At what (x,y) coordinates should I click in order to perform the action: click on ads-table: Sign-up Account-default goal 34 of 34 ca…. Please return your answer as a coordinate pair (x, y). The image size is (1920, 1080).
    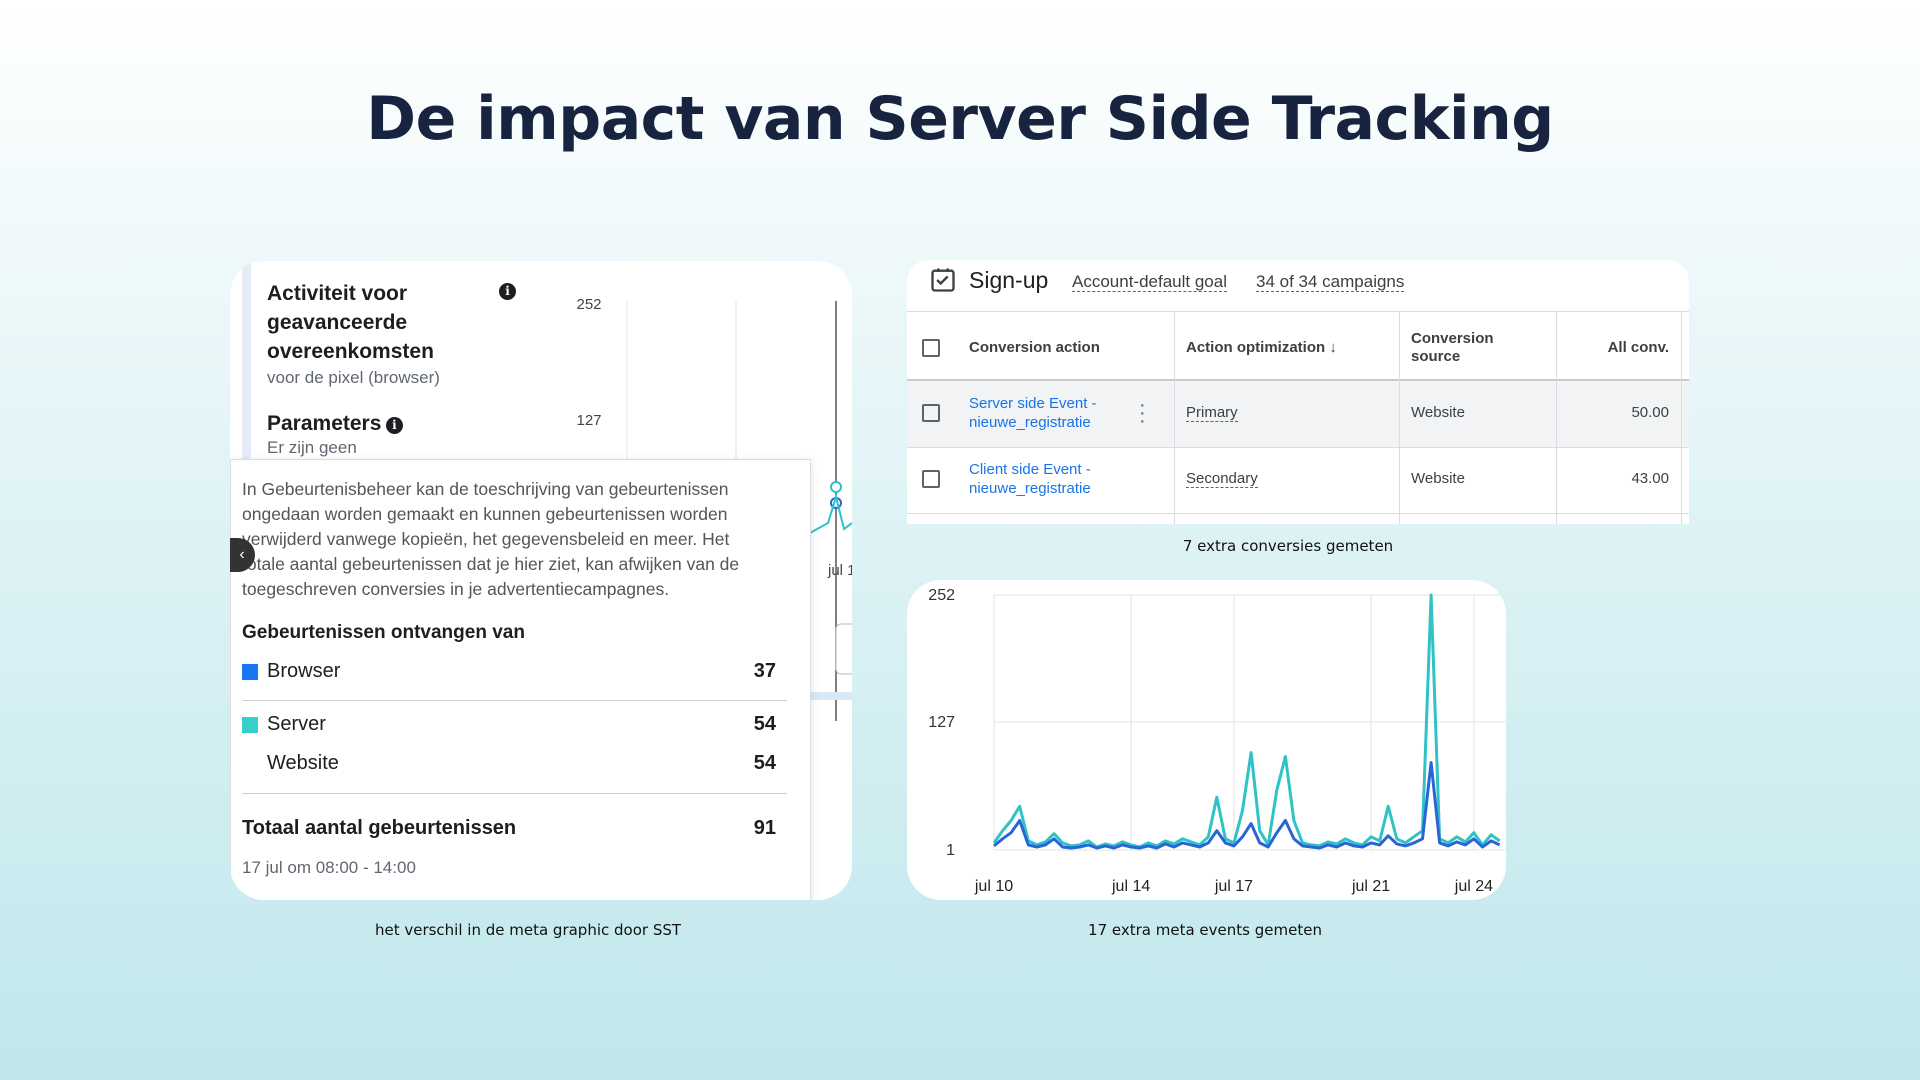
    Looking at the image, I should click on (1298, 392).